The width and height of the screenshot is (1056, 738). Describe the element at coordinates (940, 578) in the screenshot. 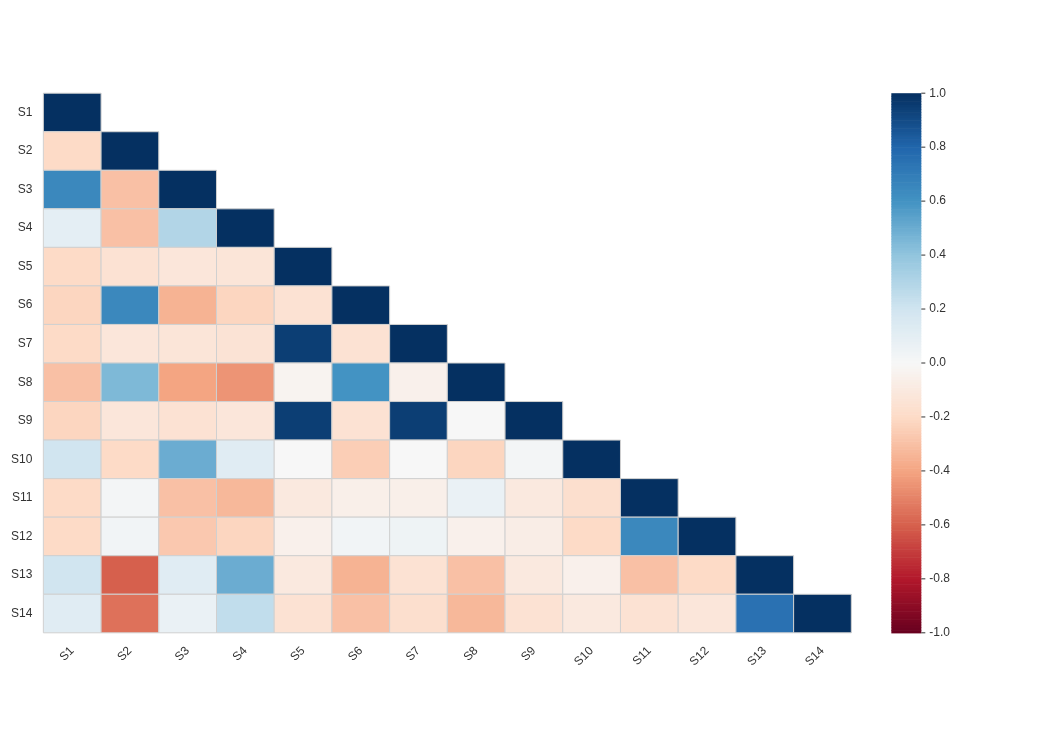

I see `color-bar-label: -0.8` at that location.